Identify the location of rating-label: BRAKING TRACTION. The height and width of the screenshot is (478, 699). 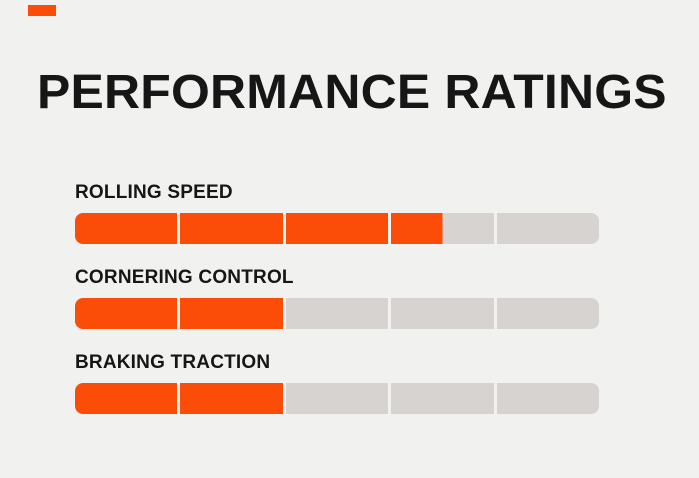
(173, 362).